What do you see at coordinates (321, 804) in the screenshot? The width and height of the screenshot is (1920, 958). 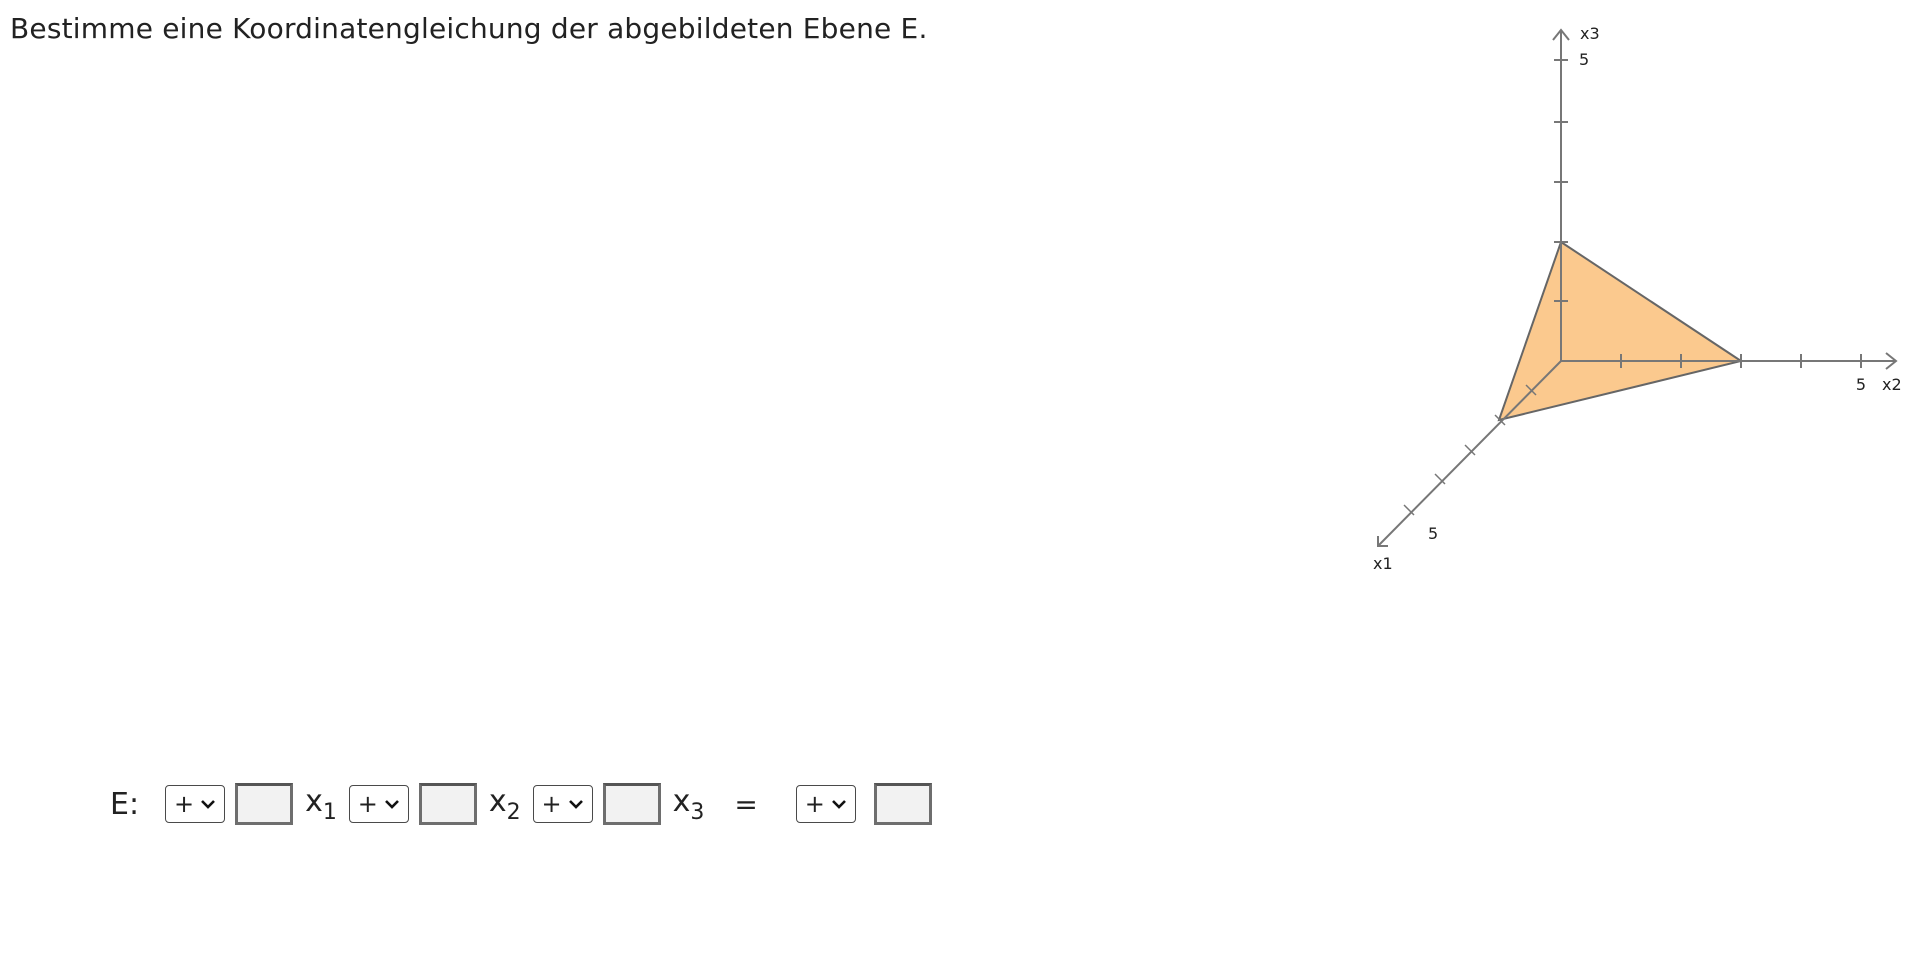 I see `var-x1: x1` at bounding box center [321, 804].